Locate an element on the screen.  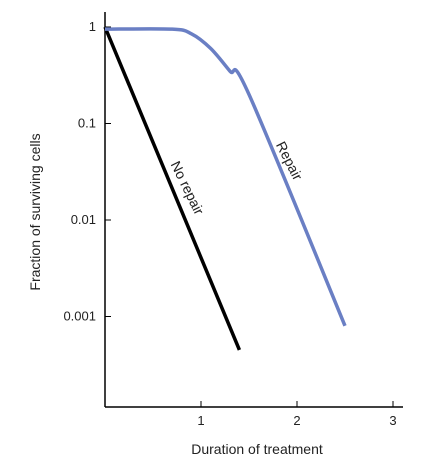
y-tick-label: 1 is located at coordinates (92, 26).